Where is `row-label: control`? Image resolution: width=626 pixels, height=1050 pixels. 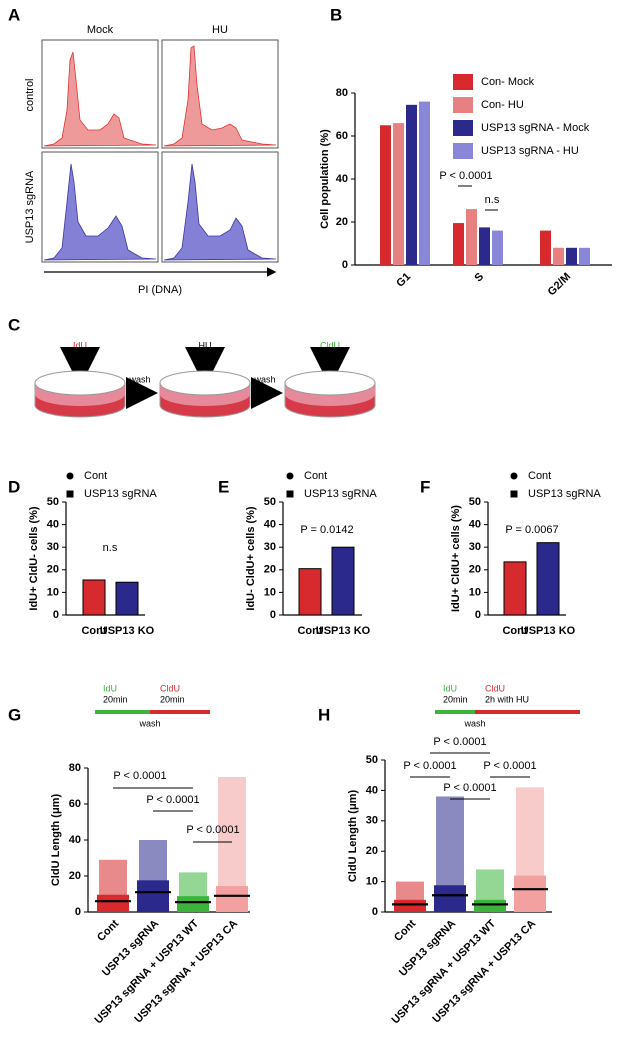 row-label: control is located at coordinates (30, 94).